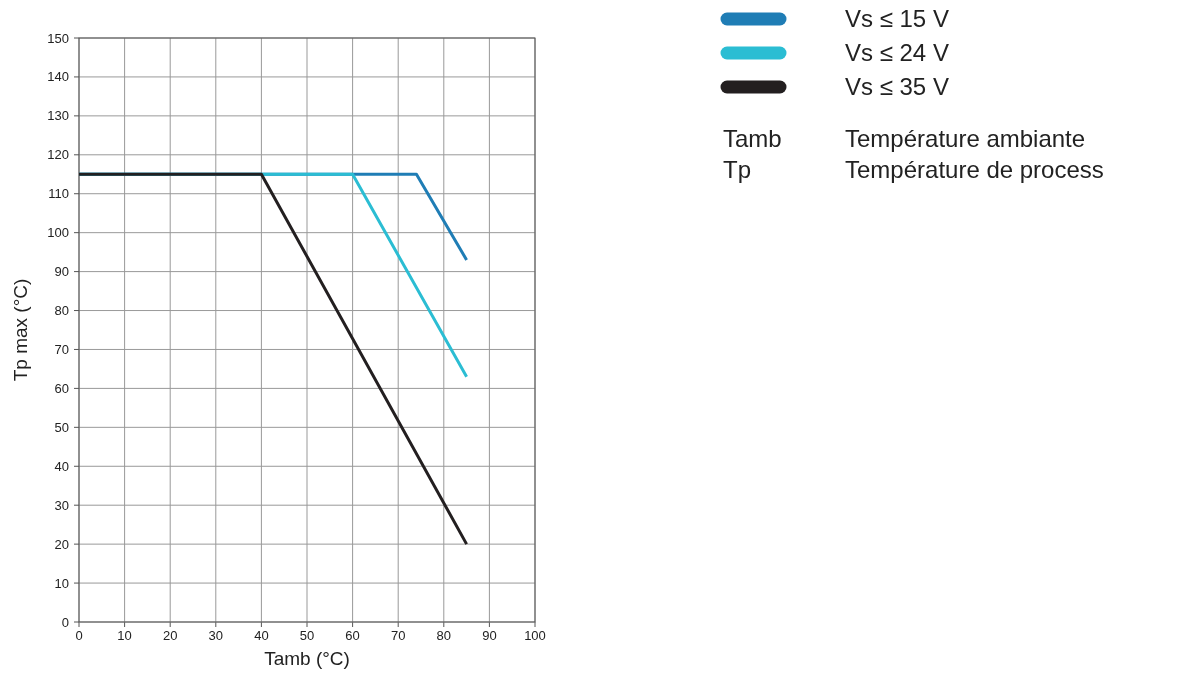 The height and width of the screenshot is (675, 1179). What do you see at coordinates (61, 388) in the screenshot?
I see `y-tick-label: 60` at bounding box center [61, 388].